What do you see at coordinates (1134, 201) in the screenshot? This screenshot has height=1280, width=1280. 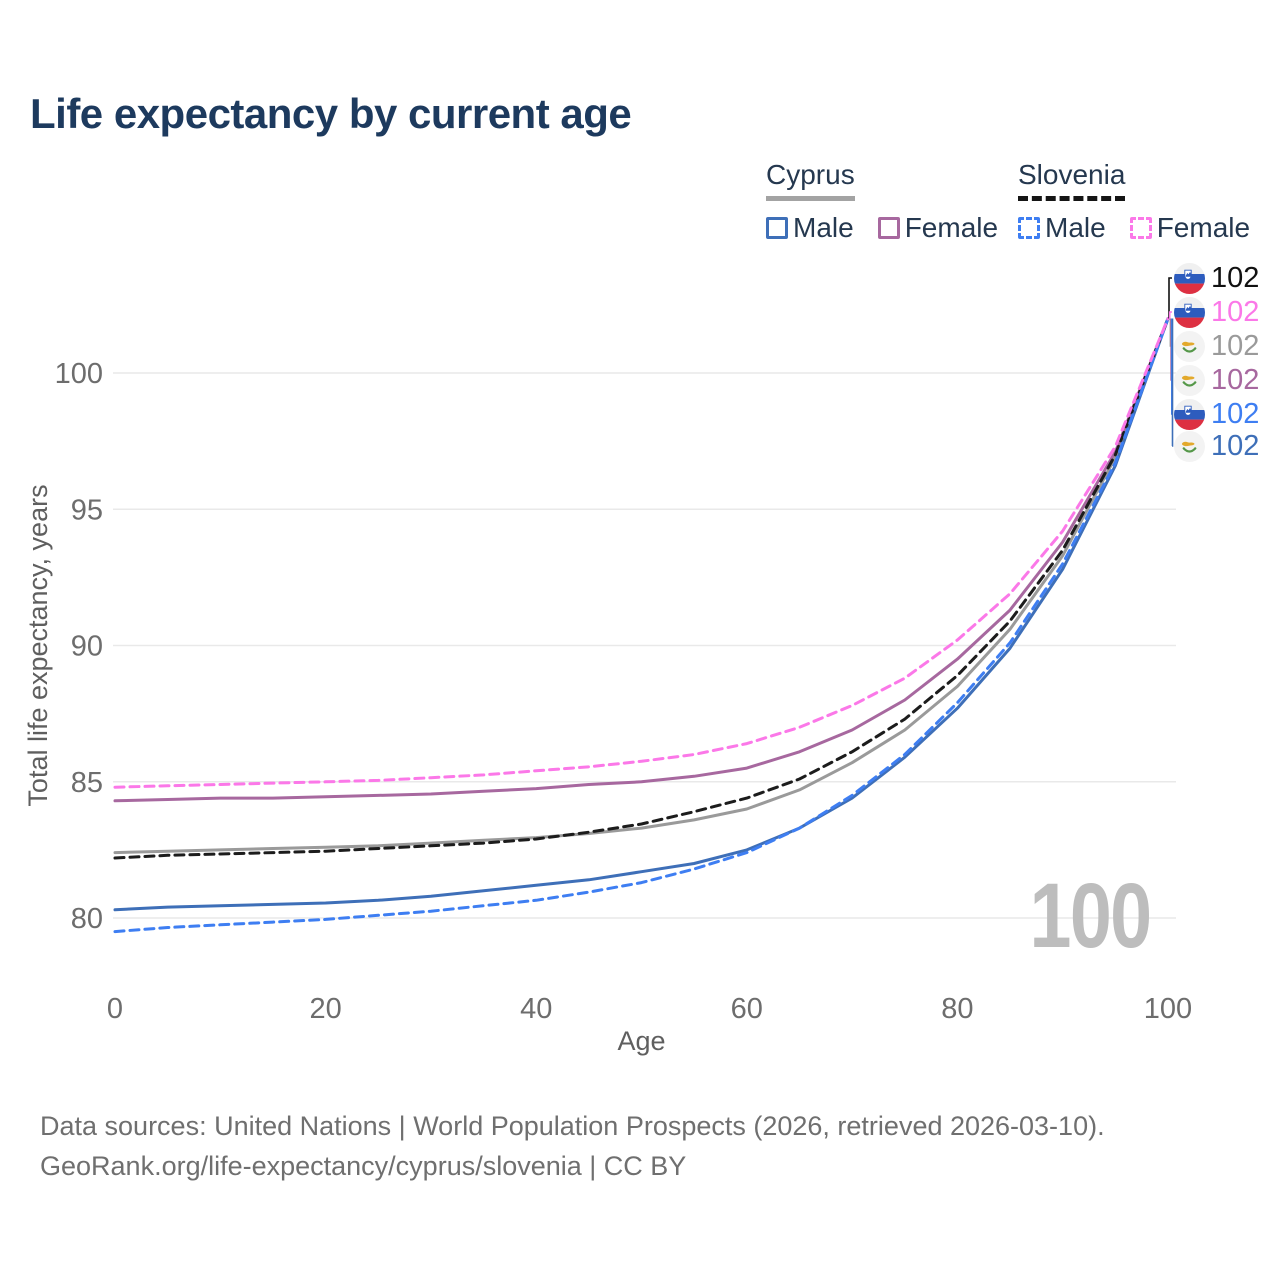 I see `legend-group-slovenia: Slovenia Male Female` at bounding box center [1134, 201].